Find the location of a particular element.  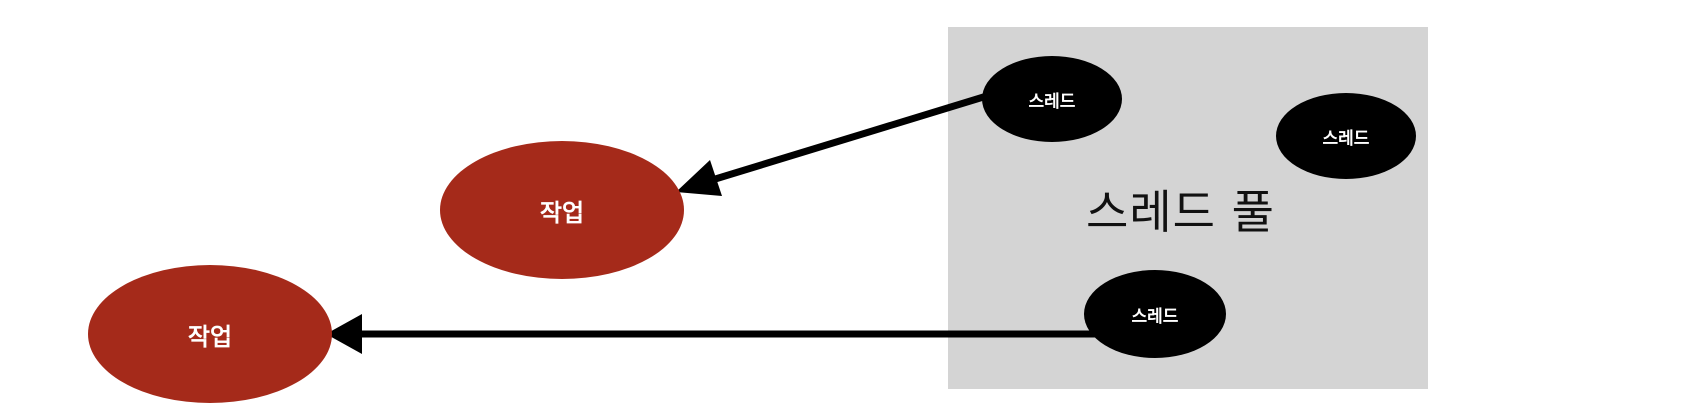

thread-node-1: 스레드 is located at coordinates (1052, 99).